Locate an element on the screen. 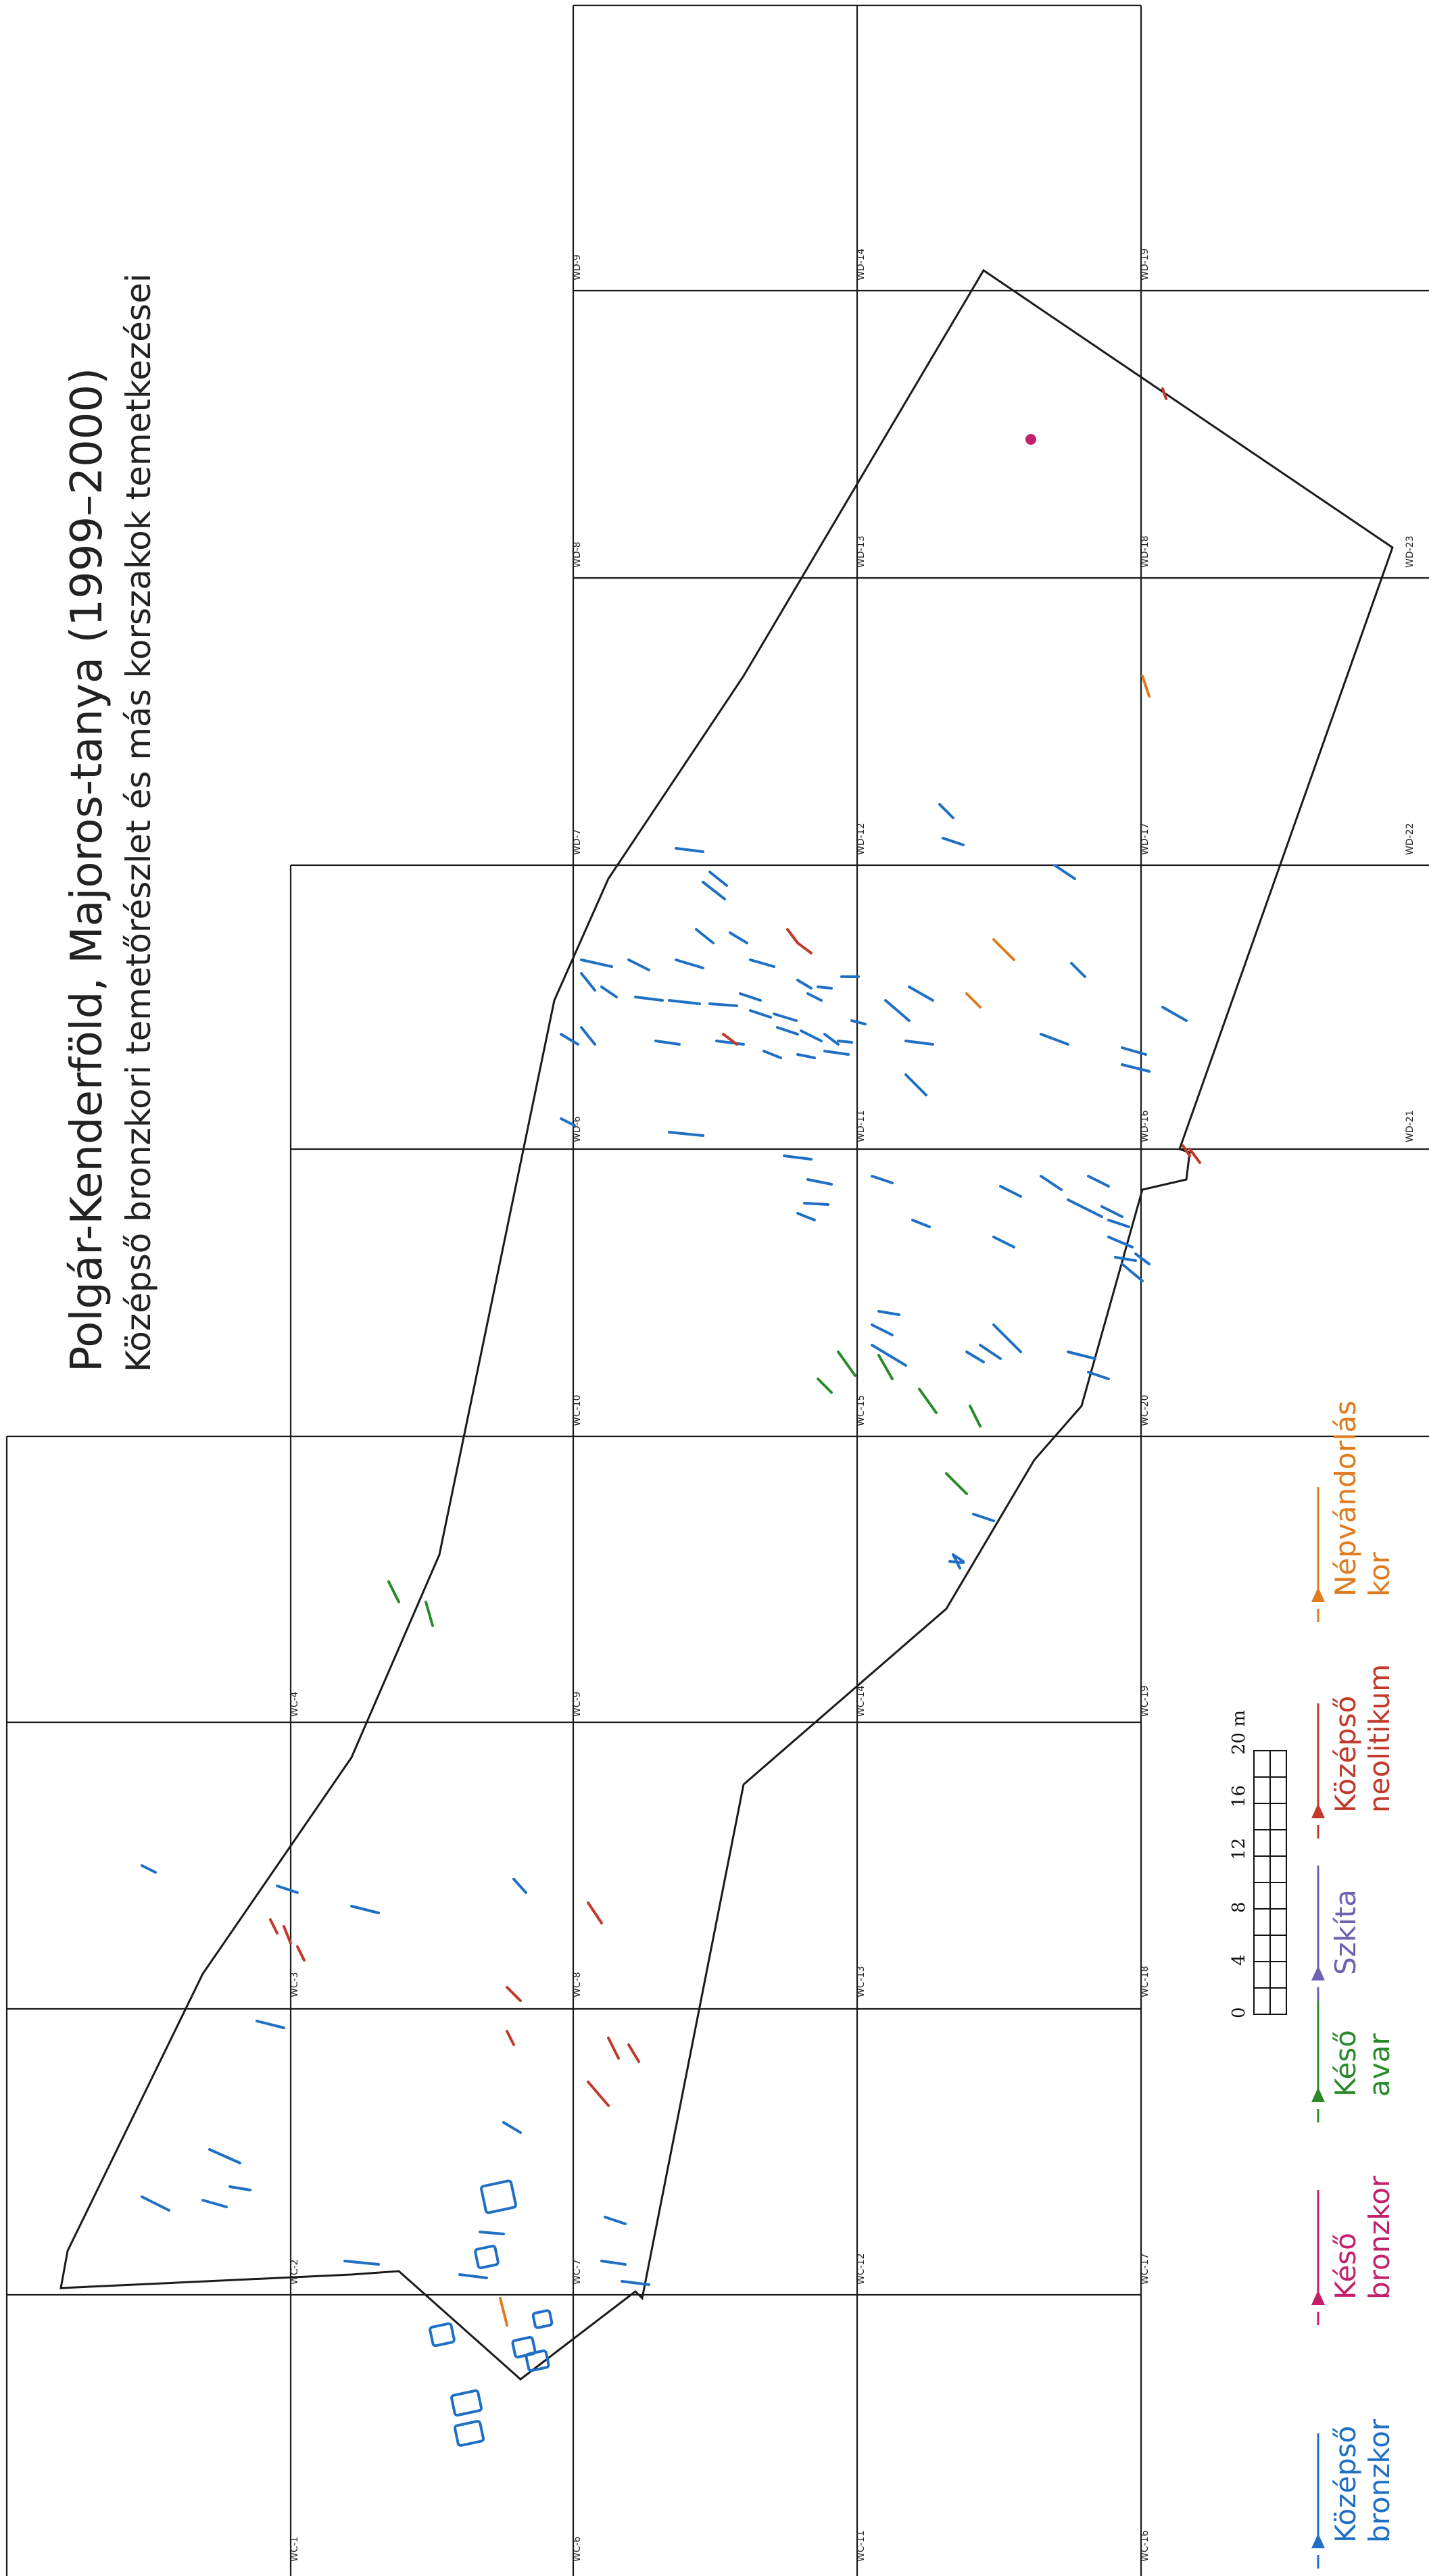 Image resolution: width=1429 pixels, height=2576 pixels. grave-marker-dot is located at coordinates (1030, 439).